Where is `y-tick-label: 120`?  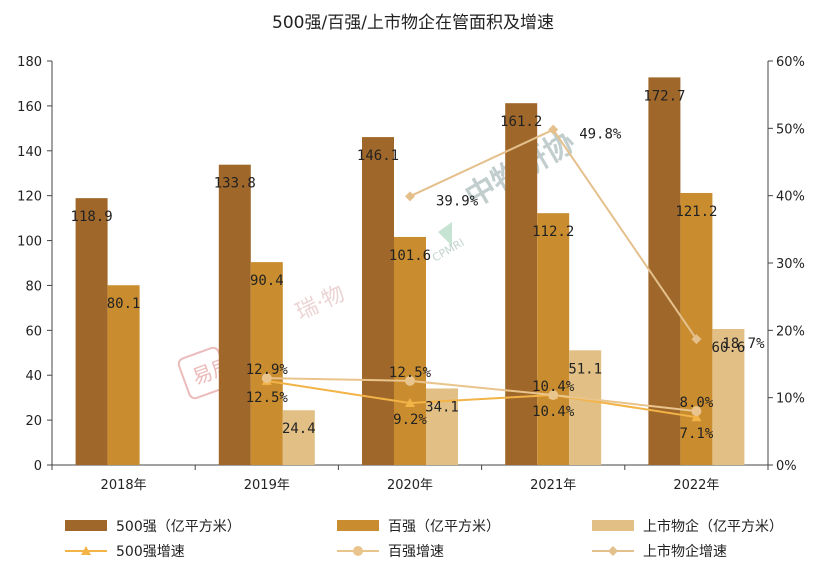 y-tick-label: 120 is located at coordinates (29, 197).